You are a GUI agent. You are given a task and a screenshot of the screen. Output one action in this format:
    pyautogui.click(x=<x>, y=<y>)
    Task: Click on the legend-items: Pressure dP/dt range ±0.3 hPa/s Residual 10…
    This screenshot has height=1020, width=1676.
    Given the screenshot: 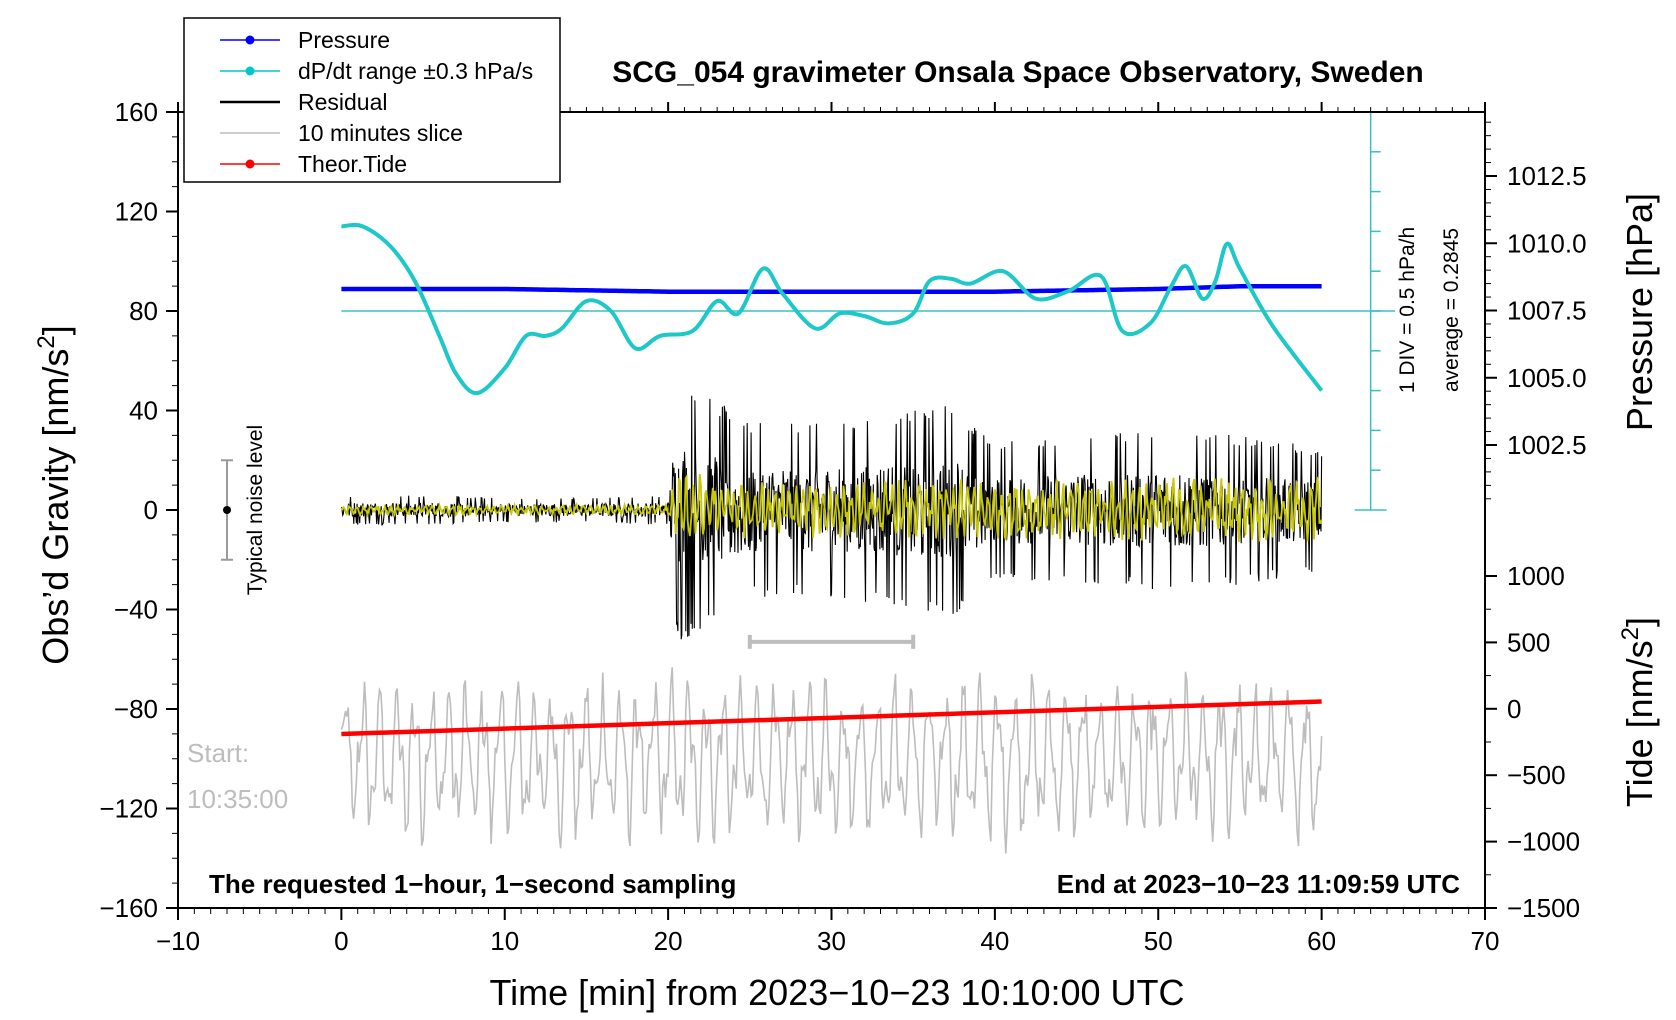 What is the action you would take?
    pyautogui.click(x=376, y=102)
    